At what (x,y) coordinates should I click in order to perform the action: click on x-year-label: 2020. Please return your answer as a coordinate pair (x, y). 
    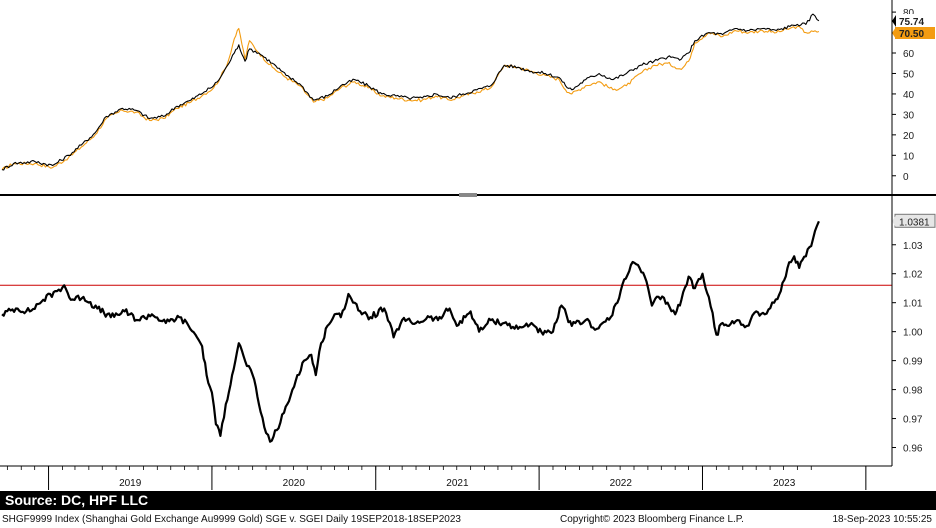
    Looking at the image, I should click on (294, 483).